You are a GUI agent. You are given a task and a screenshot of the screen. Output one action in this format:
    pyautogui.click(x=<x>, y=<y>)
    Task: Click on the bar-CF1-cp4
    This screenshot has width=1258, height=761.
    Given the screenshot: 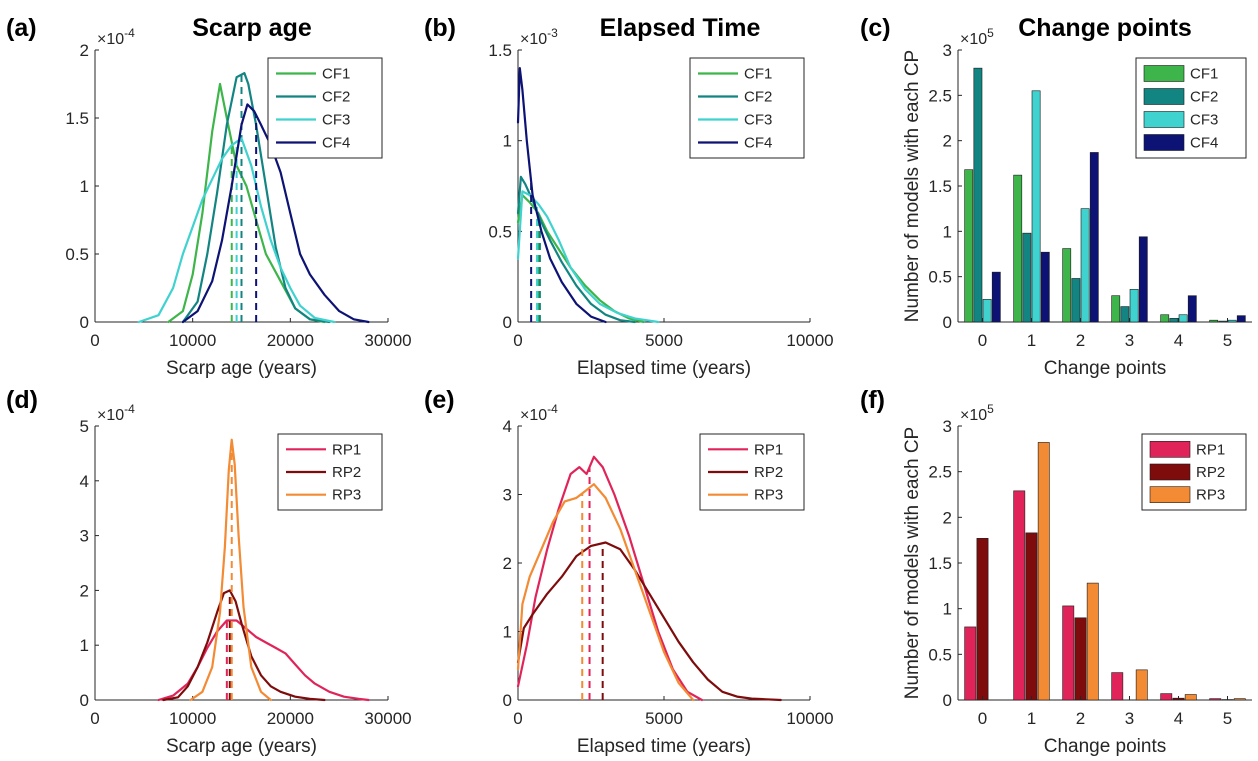 What is the action you would take?
    pyautogui.click(x=1165, y=318)
    